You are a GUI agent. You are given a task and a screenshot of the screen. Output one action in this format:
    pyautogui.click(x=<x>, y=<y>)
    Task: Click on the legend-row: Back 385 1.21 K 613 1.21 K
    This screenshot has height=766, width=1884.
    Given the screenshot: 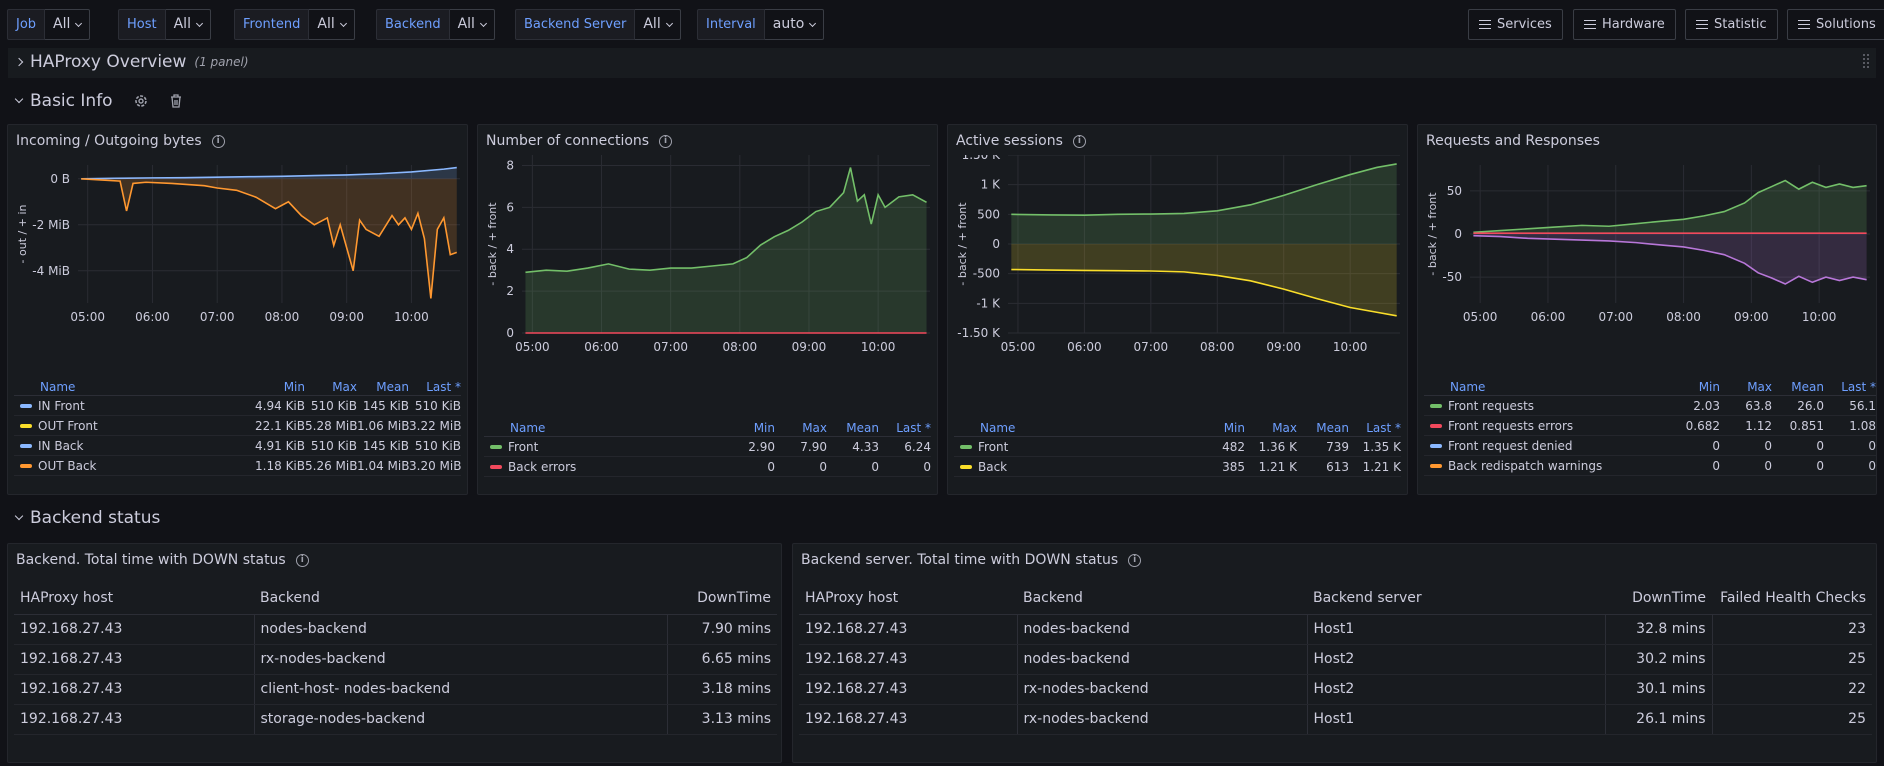 What is the action you would take?
    pyautogui.click(x=1177, y=467)
    